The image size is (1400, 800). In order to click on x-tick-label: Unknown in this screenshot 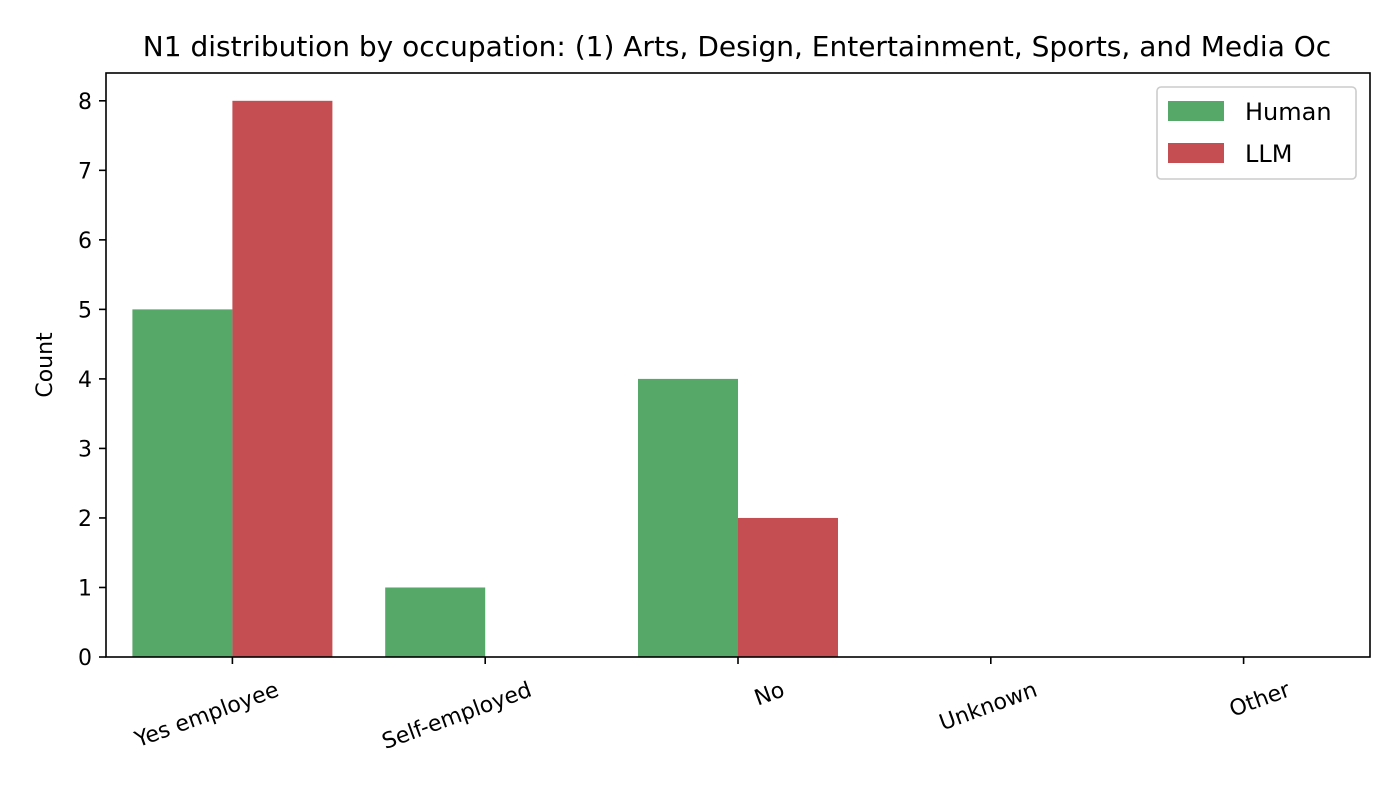, I will do `click(988, 707)`.